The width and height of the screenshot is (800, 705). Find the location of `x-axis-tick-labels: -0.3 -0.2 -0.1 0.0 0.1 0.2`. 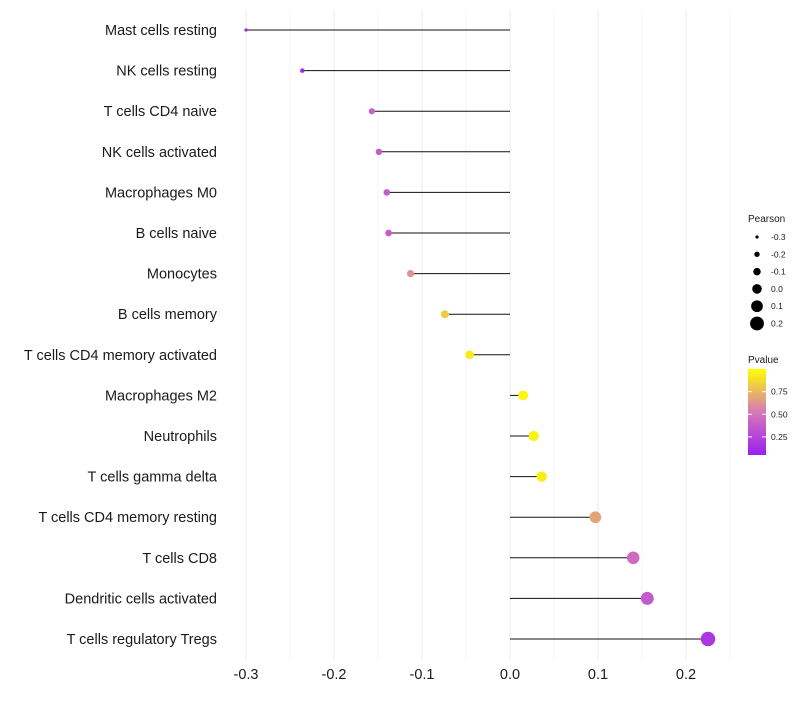

x-axis-tick-labels: -0.3 -0.2 -0.1 0.0 0.1 0.2 is located at coordinates (465, 675).